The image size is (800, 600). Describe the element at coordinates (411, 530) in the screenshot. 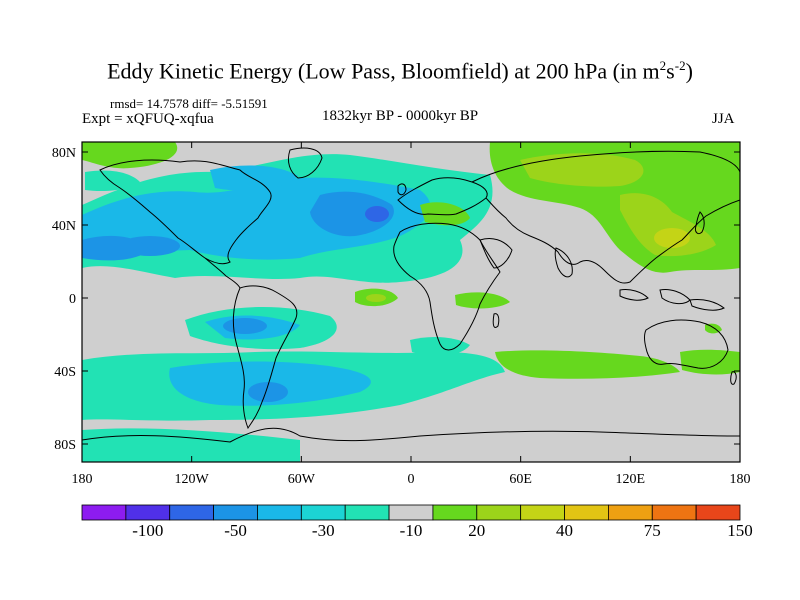

I see `colorbar-label: -10` at that location.